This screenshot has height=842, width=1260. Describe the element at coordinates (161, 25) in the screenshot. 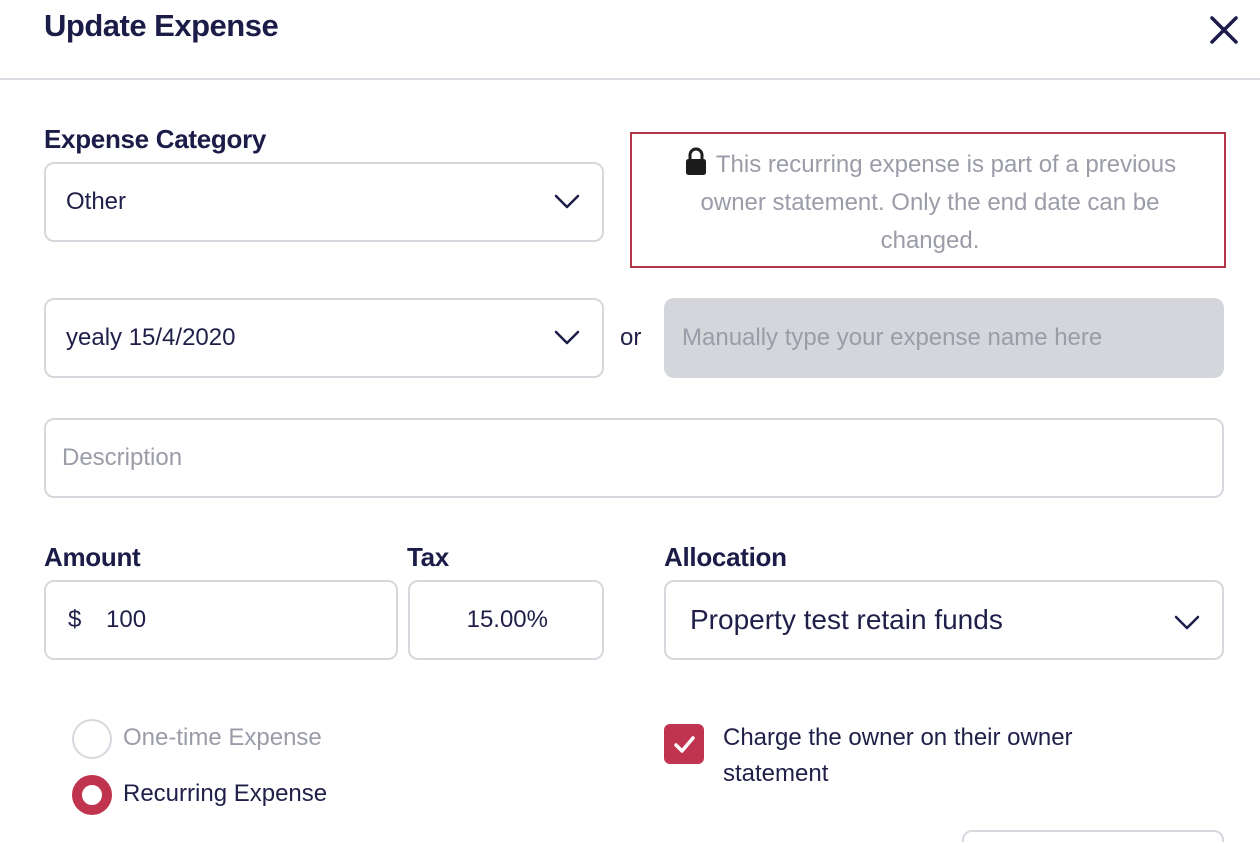

I see `dialog-title: Update Expense` at that location.